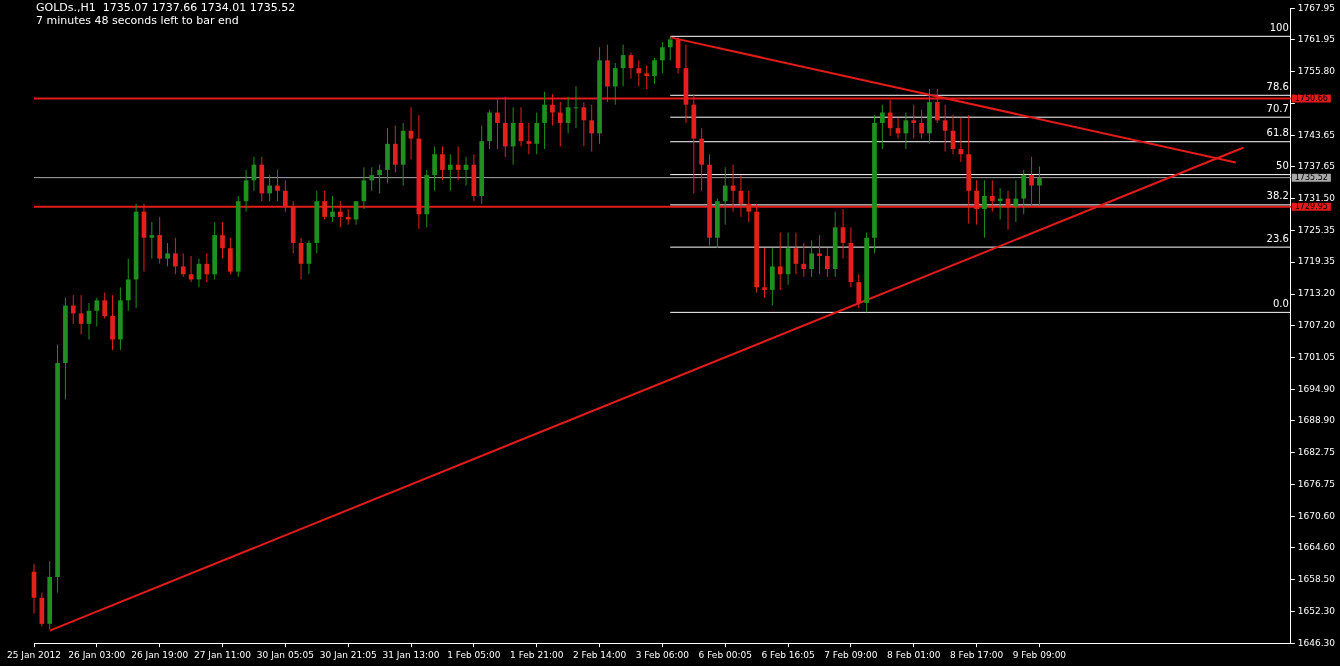 This screenshot has width=1340, height=666. I want to click on series-label: 100, so click(1279, 27).